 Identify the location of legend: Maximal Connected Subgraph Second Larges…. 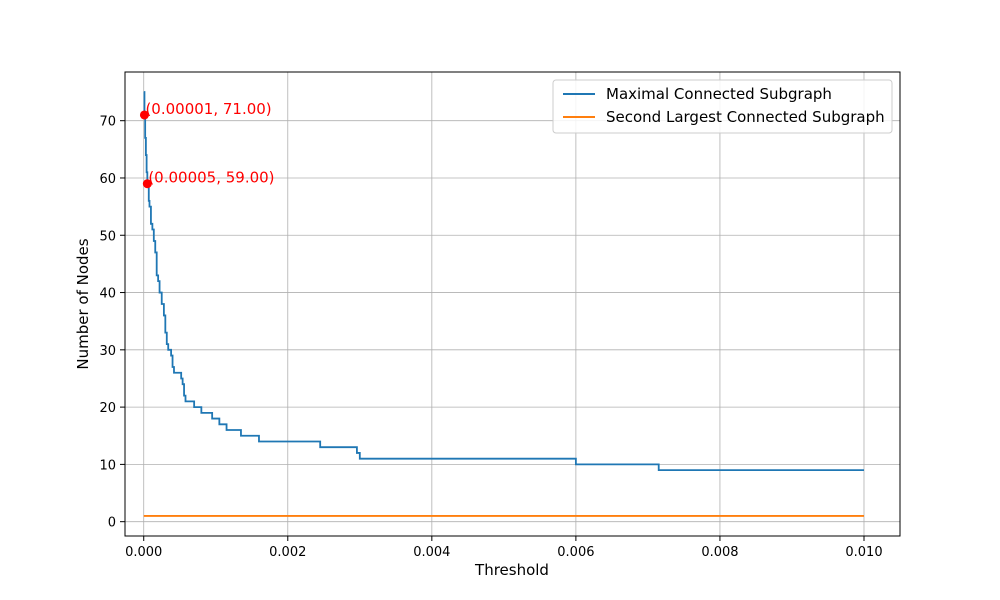
(722, 106).